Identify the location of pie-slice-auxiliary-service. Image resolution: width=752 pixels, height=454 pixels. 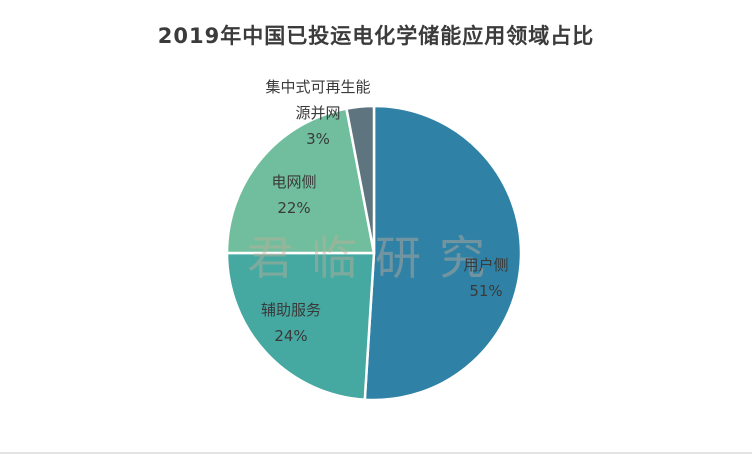
(300, 326).